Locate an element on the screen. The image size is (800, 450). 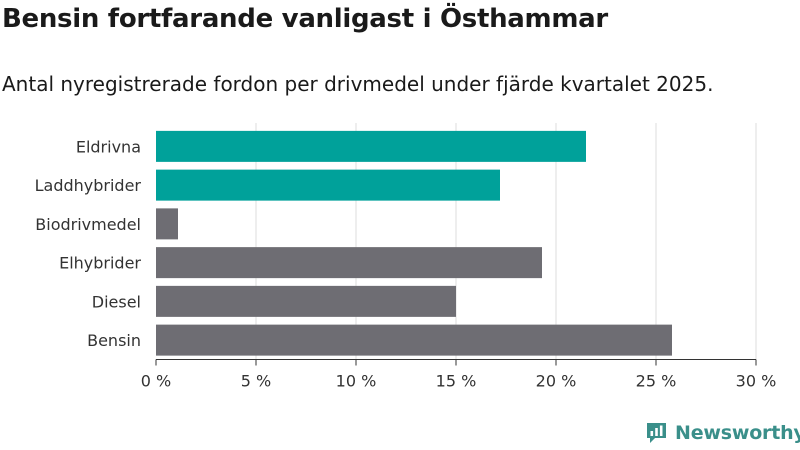
bar-elhybrider is located at coordinates (349, 263).